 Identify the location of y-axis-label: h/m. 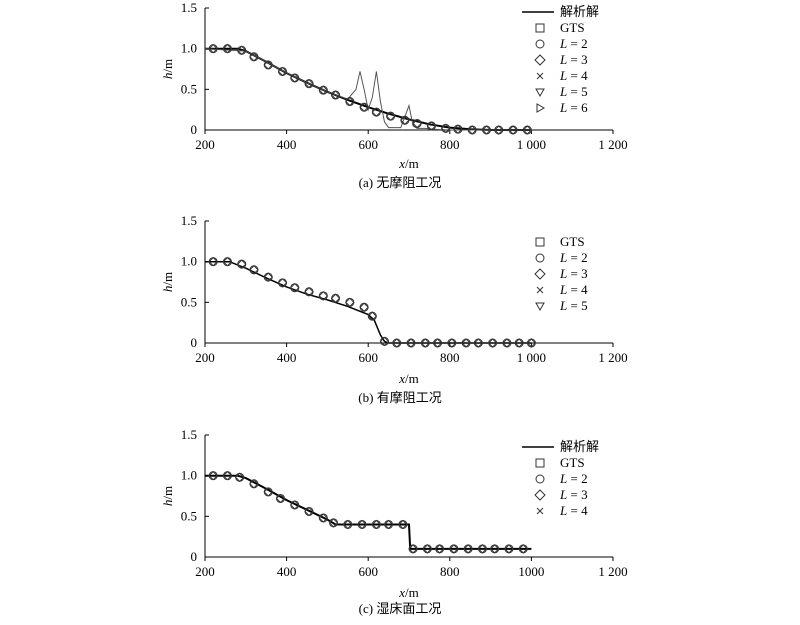
(167, 69).